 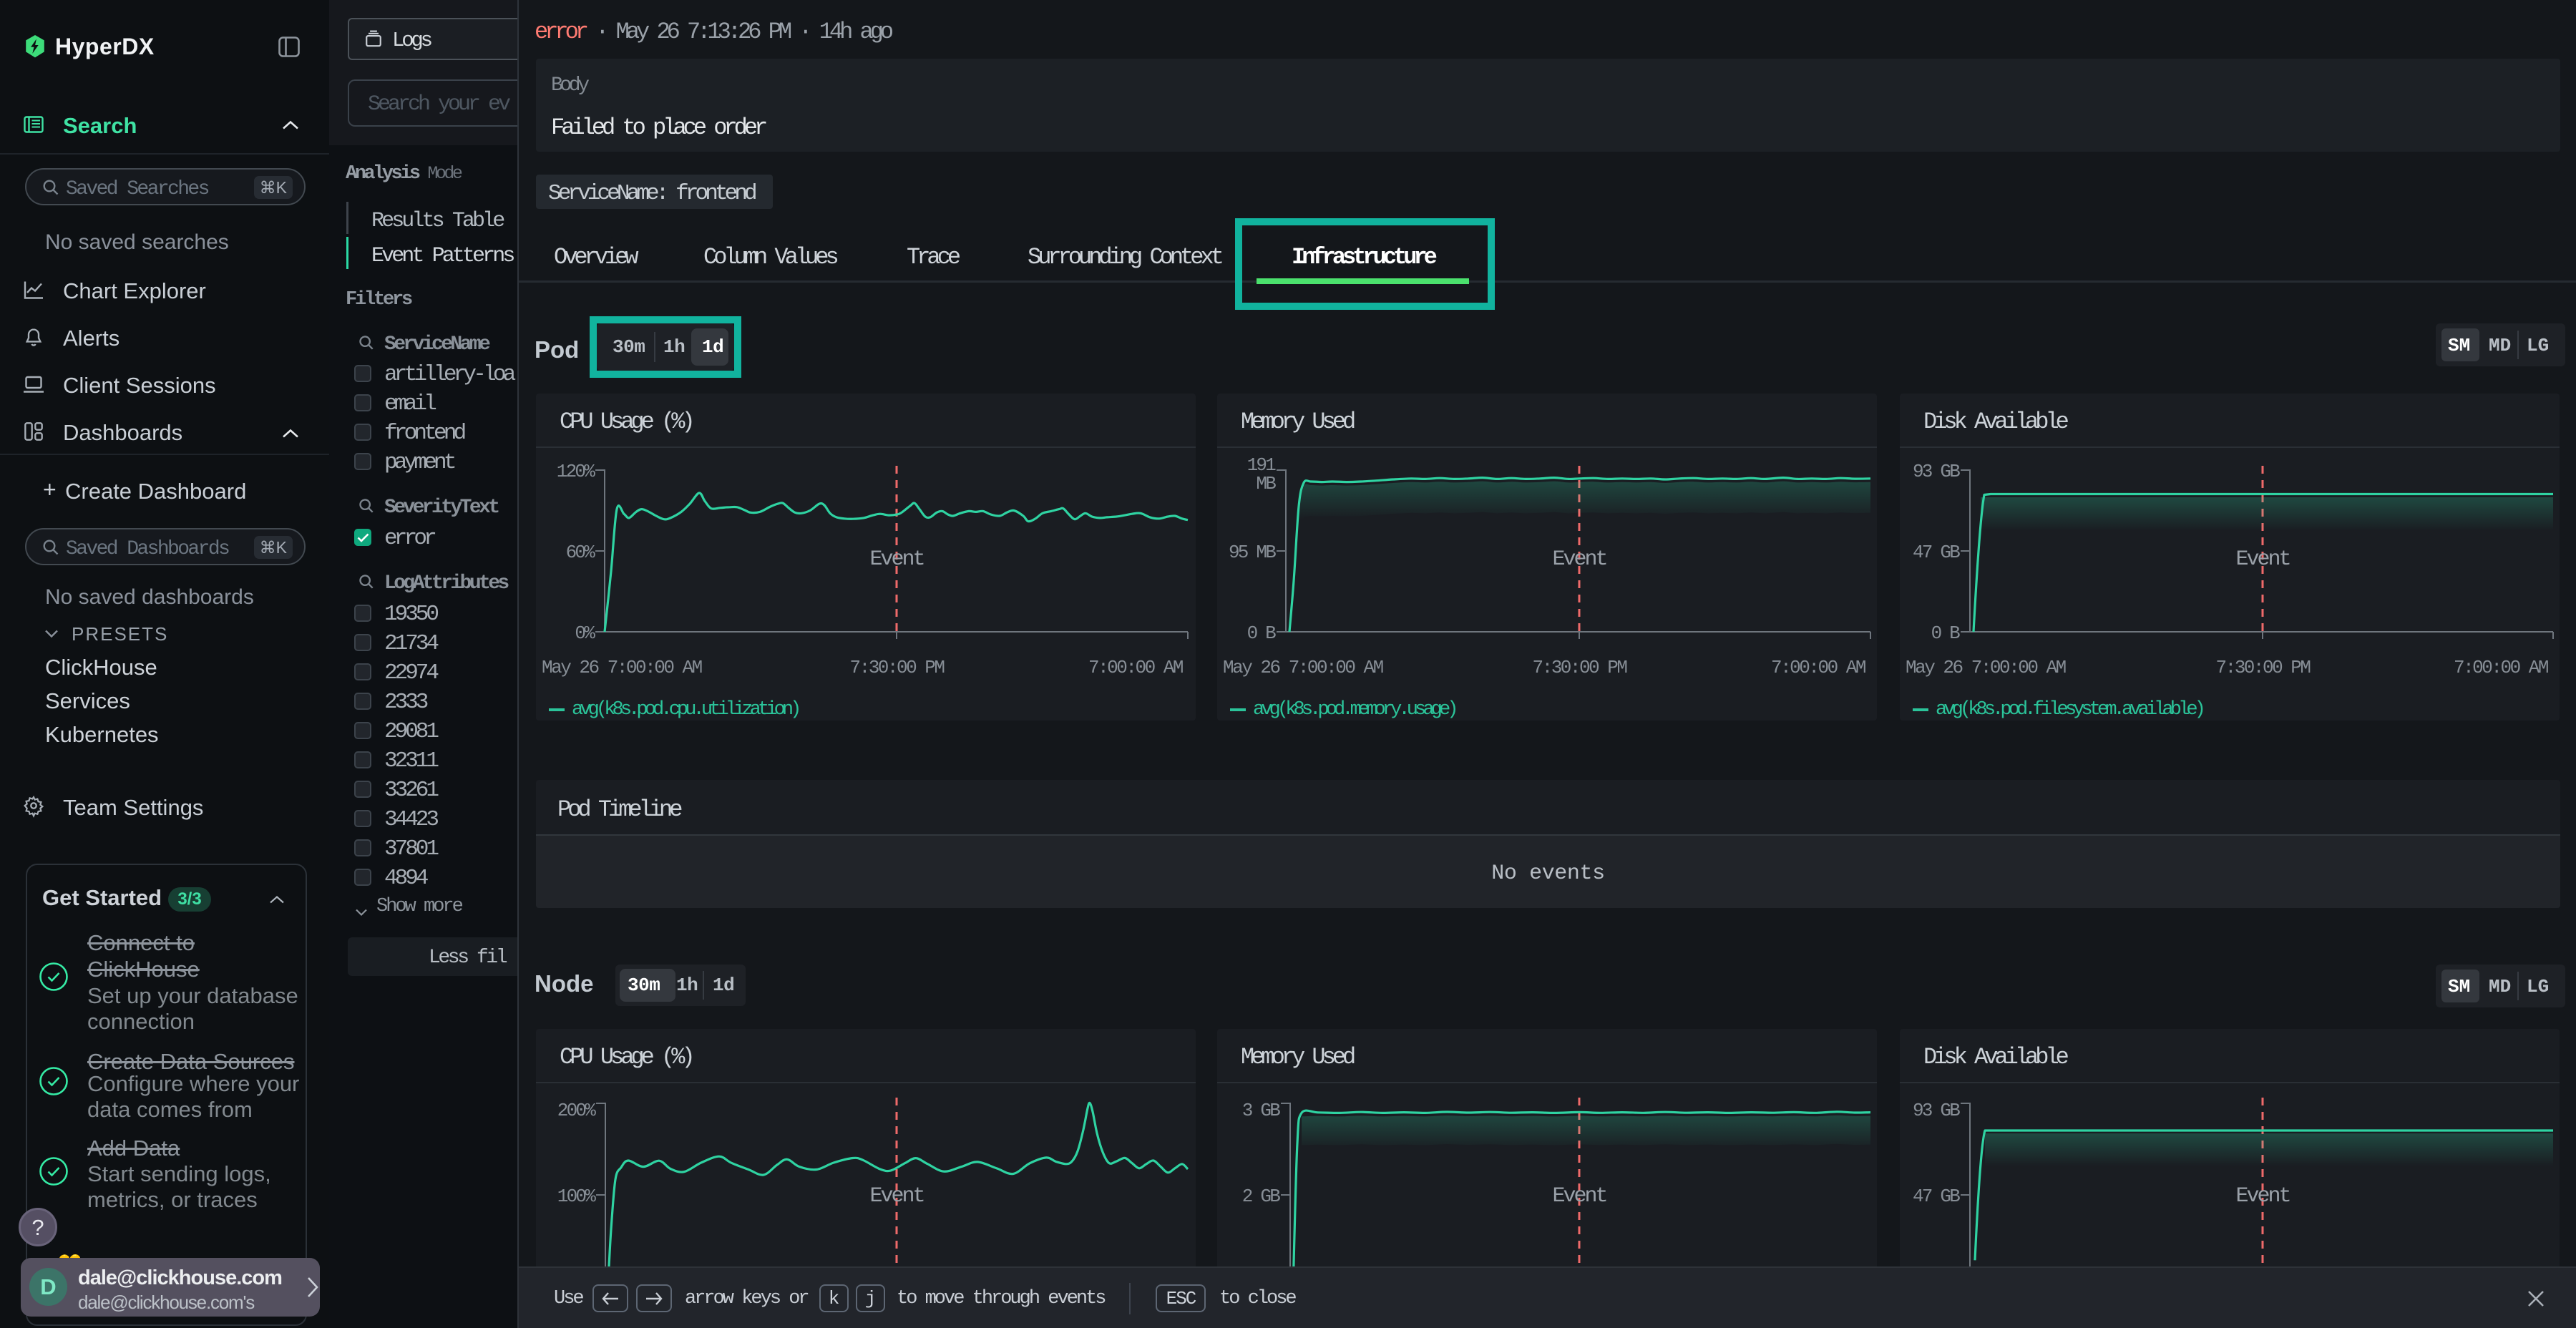 What do you see at coordinates (1261, 1197) in the screenshot?
I see `svg-text: 2 GB` at bounding box center [1261, 1197].